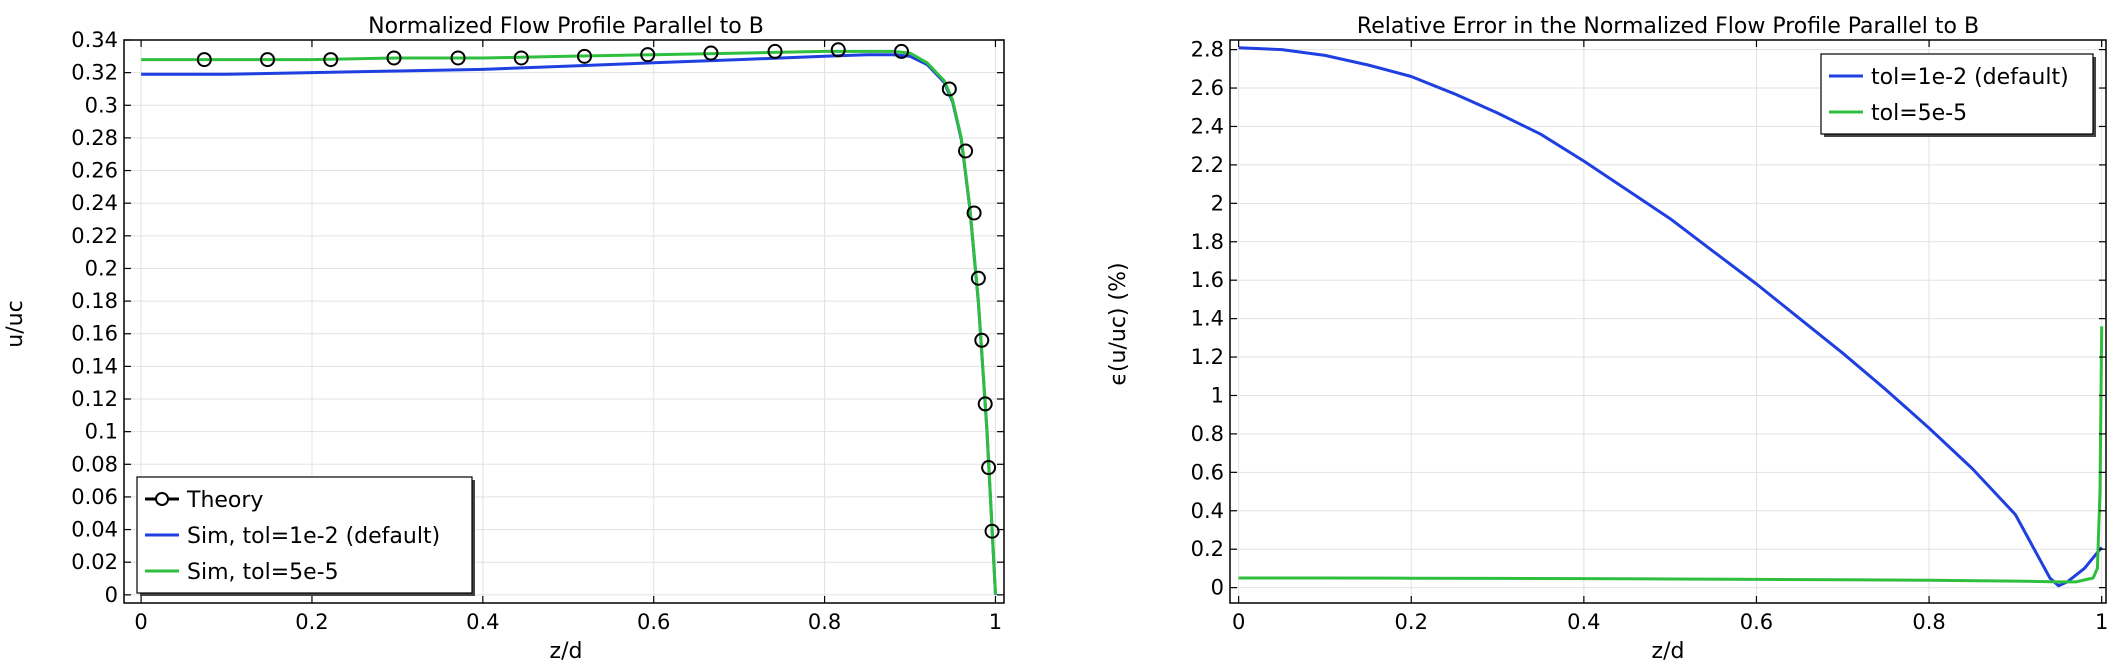  Describe the element at coordinates (1217, 203) in the screenshot. I see `y-tick-label: 2` at that location.